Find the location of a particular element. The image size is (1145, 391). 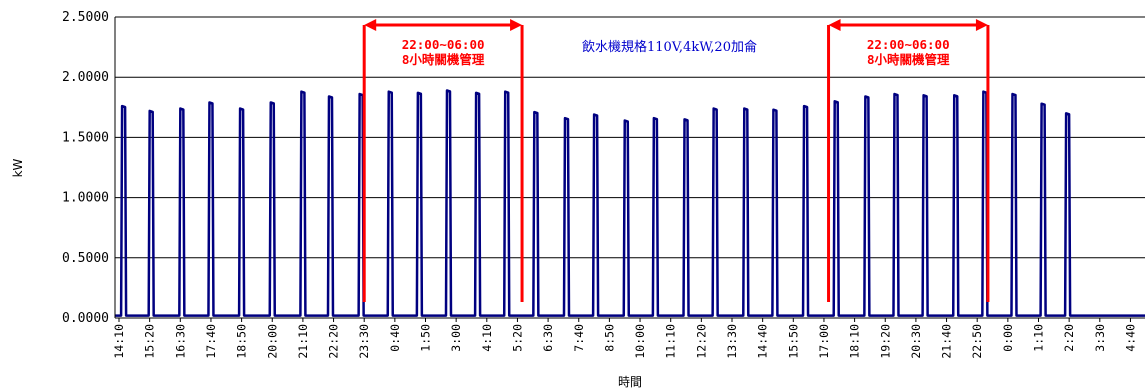

x-tick-label: 18:50 is located at coordinates (242, 341).